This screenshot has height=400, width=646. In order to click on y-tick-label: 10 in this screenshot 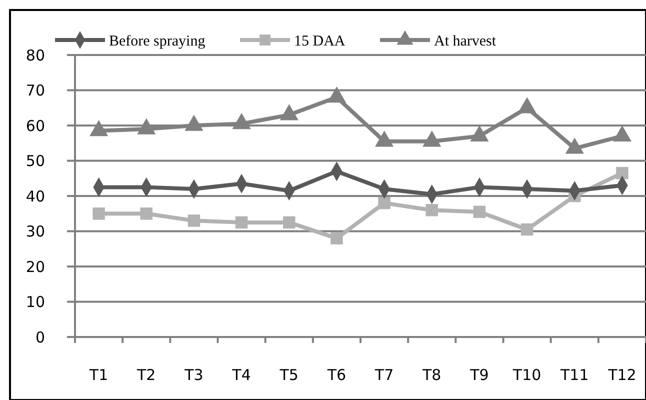, I will do `click(35, 302)`.